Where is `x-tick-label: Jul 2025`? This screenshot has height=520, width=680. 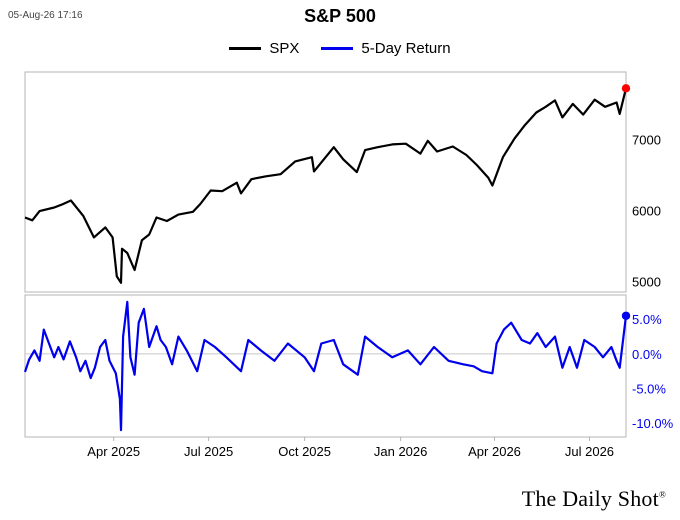 x-tick-label: Jul 2025 is located at coordinates (208, 451).